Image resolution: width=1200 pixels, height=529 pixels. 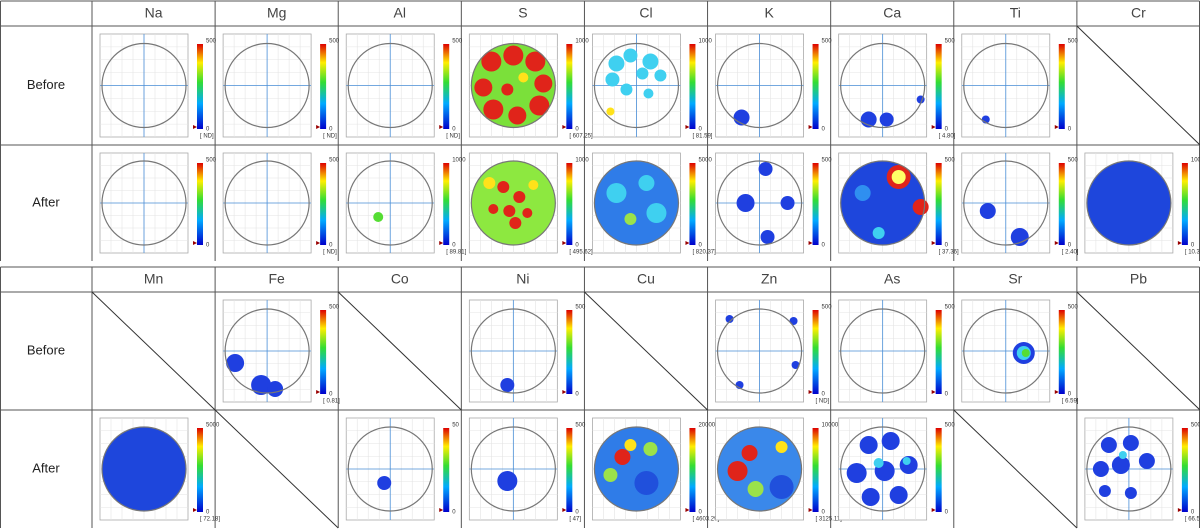 I want to click on column-header: Mg, so click(x=276, y=13).